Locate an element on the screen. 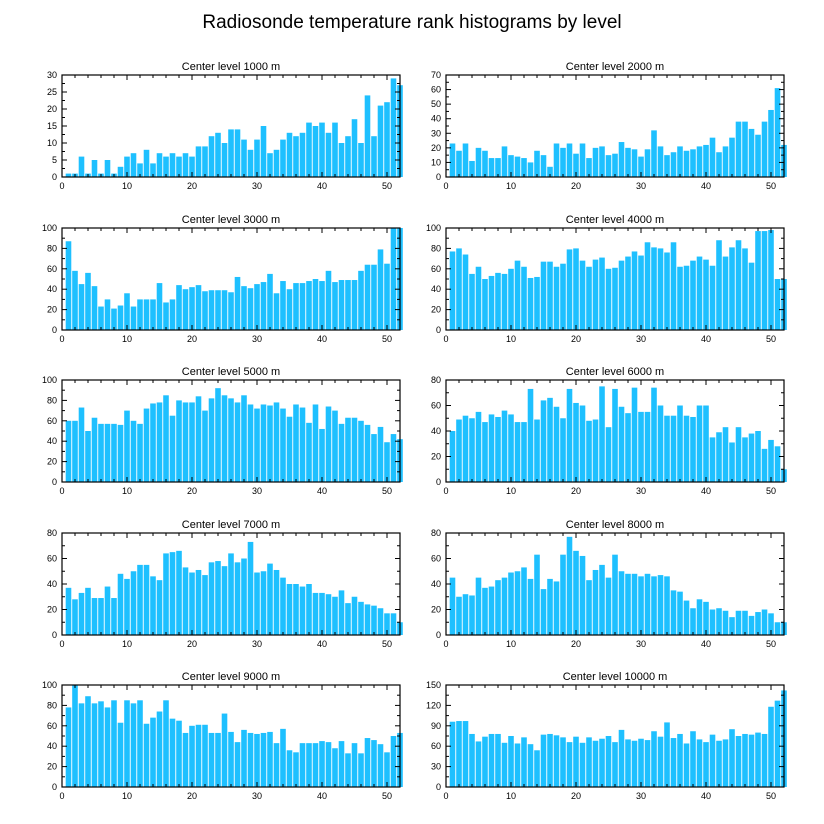 The image size is (824, 824). y-tick-label: 120 is located at coordinates (433, 705).